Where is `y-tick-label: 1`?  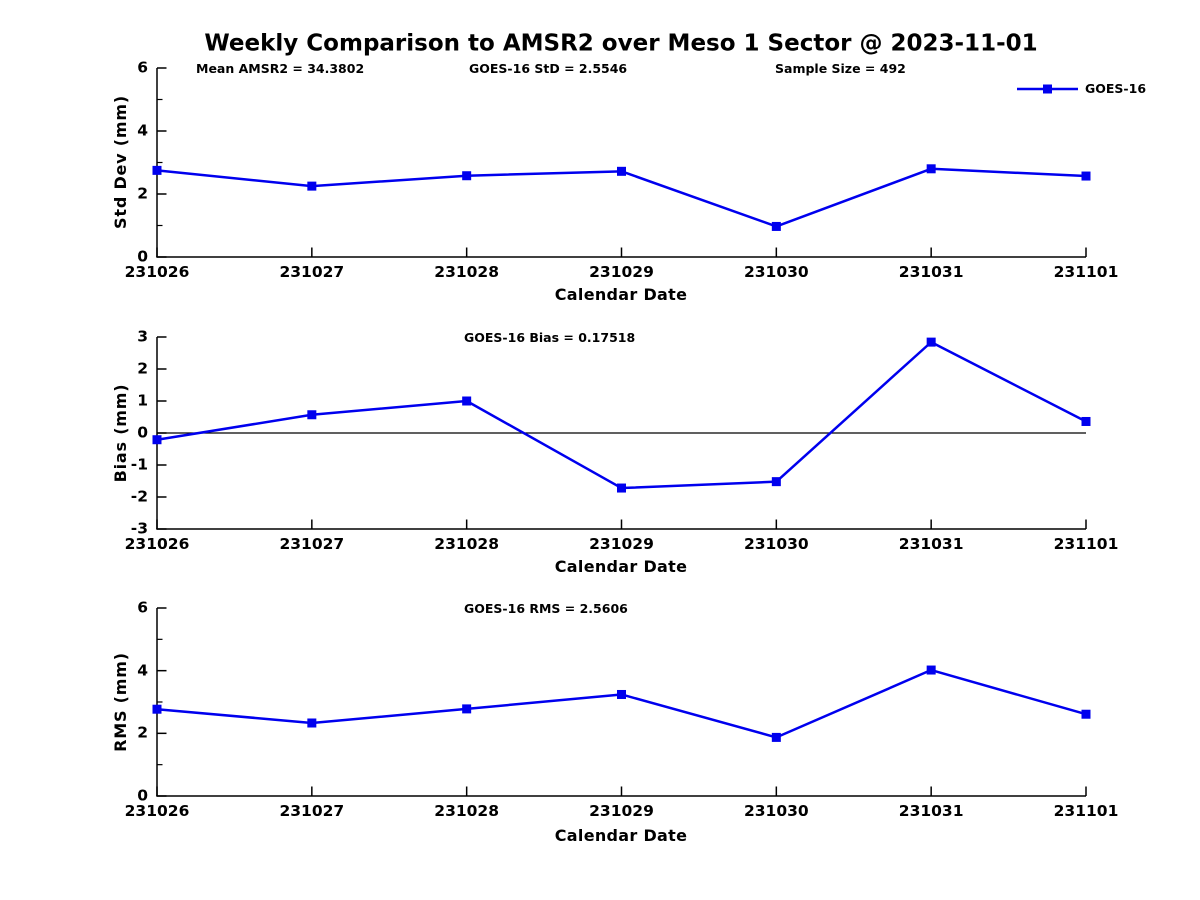 y-tick-label: 1 is located at coordinates (142, 400).